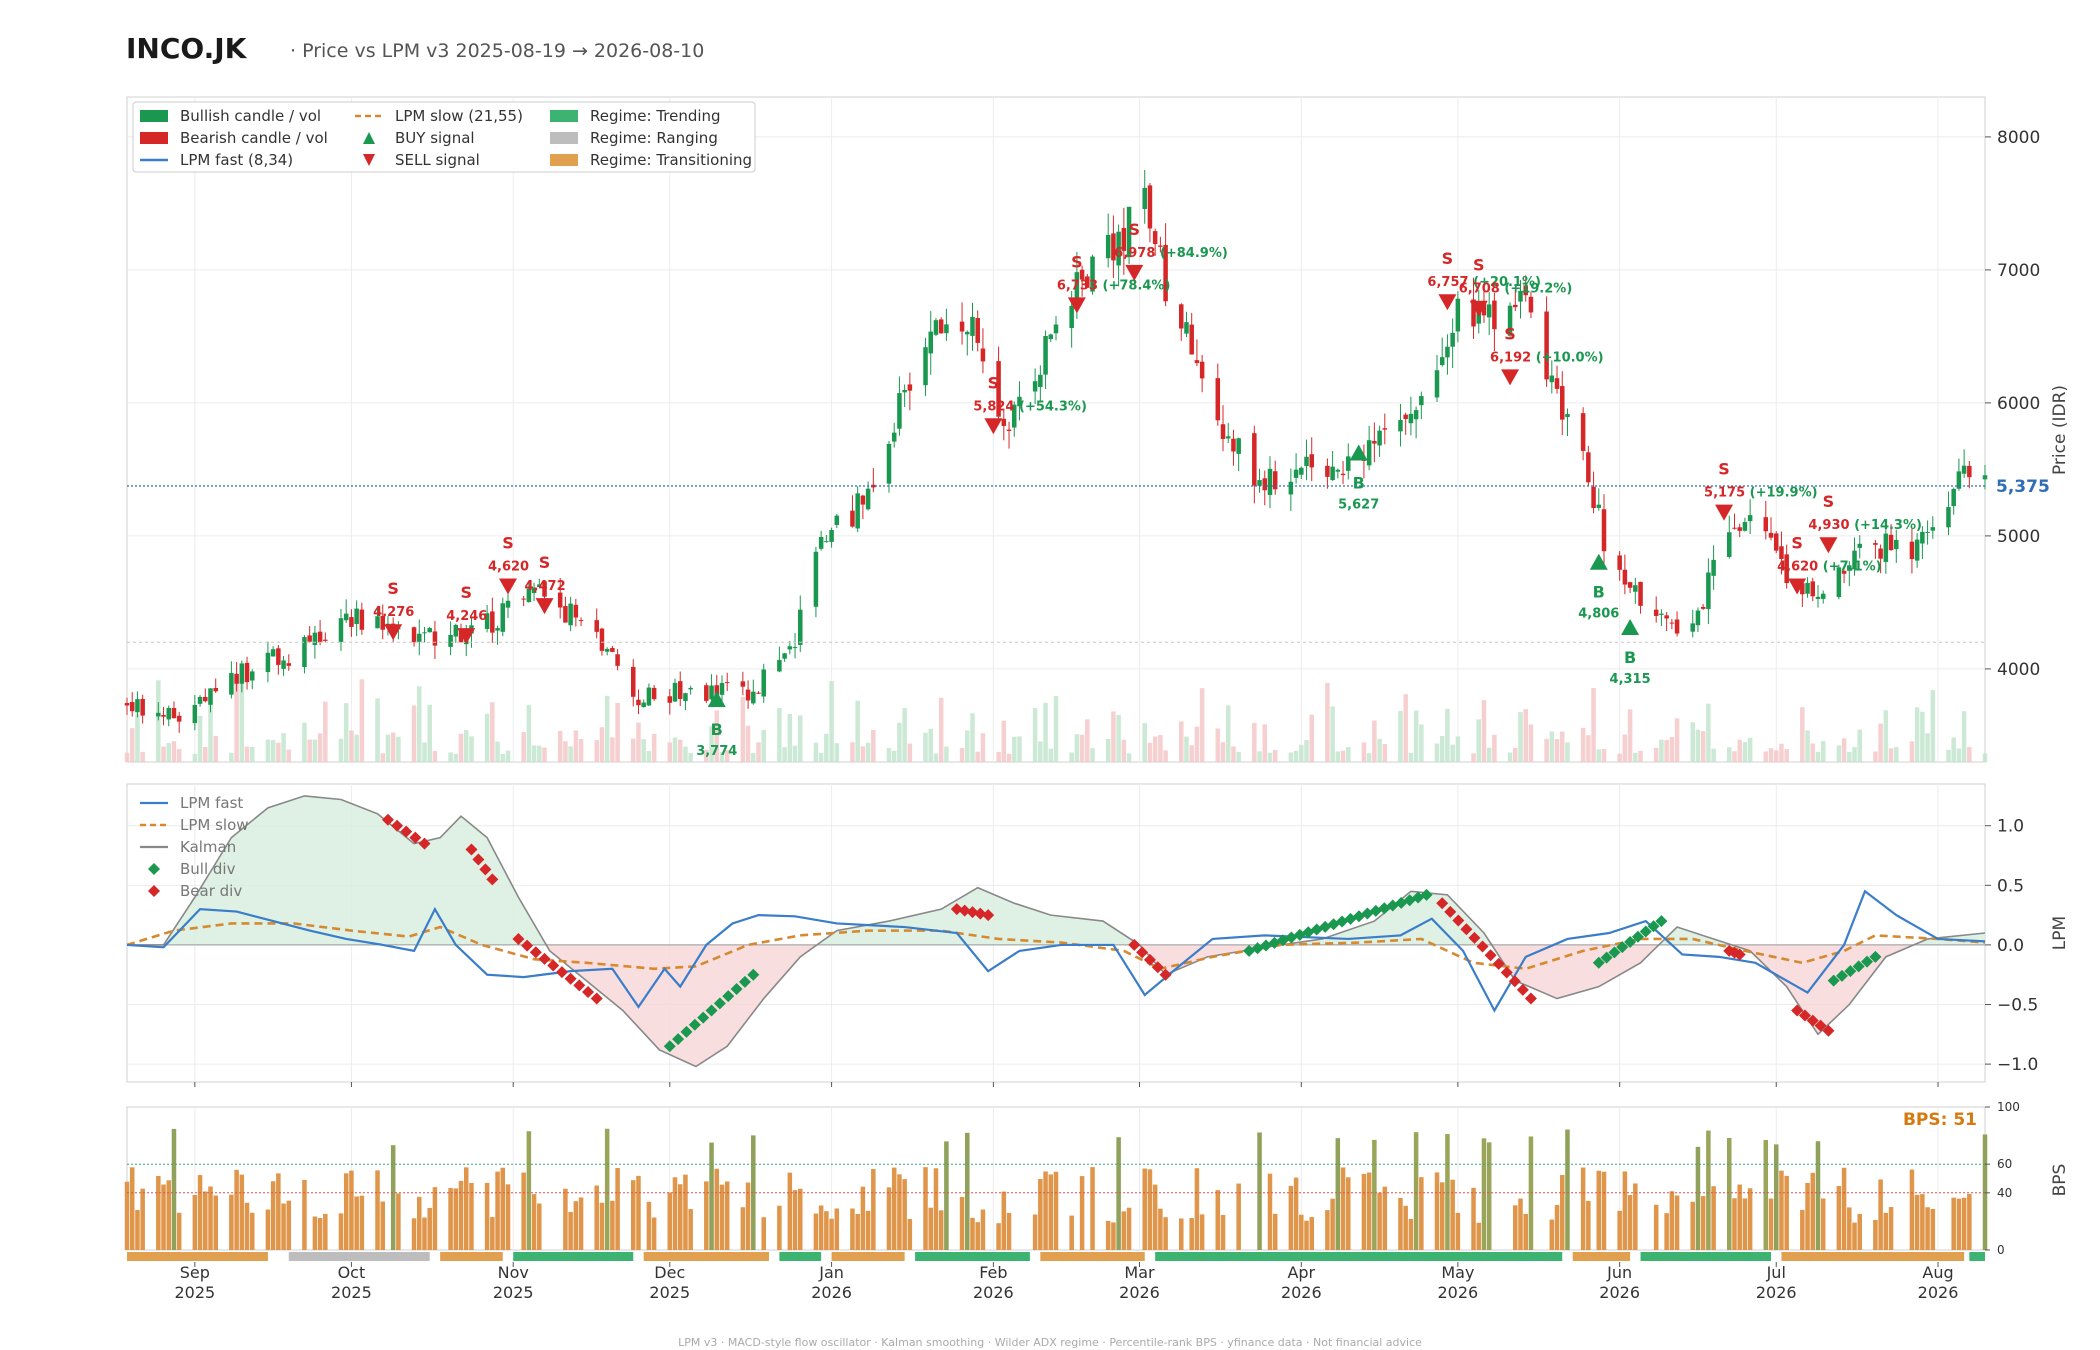  I want to click on sell-label: 6,757 (+20.1%), so click(1484, 282).